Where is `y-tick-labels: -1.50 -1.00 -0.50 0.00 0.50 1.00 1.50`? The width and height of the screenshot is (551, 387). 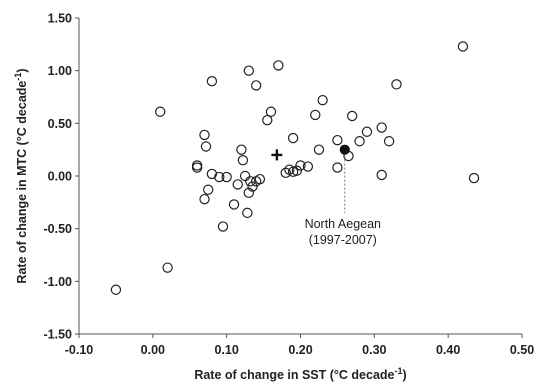 y-tick-labels: -1.50 -1.00 -0.50 0.00 0.50 1.00 1.50 is located at coordinates (58, 177).